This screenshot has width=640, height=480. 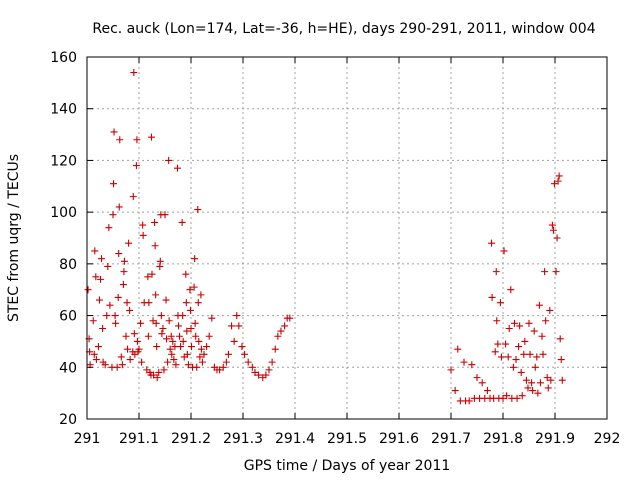 What do you see at coordinates (63, 110) in the screenshot?
I see `y-tick-label: 140` at bounding box center [63, 110].